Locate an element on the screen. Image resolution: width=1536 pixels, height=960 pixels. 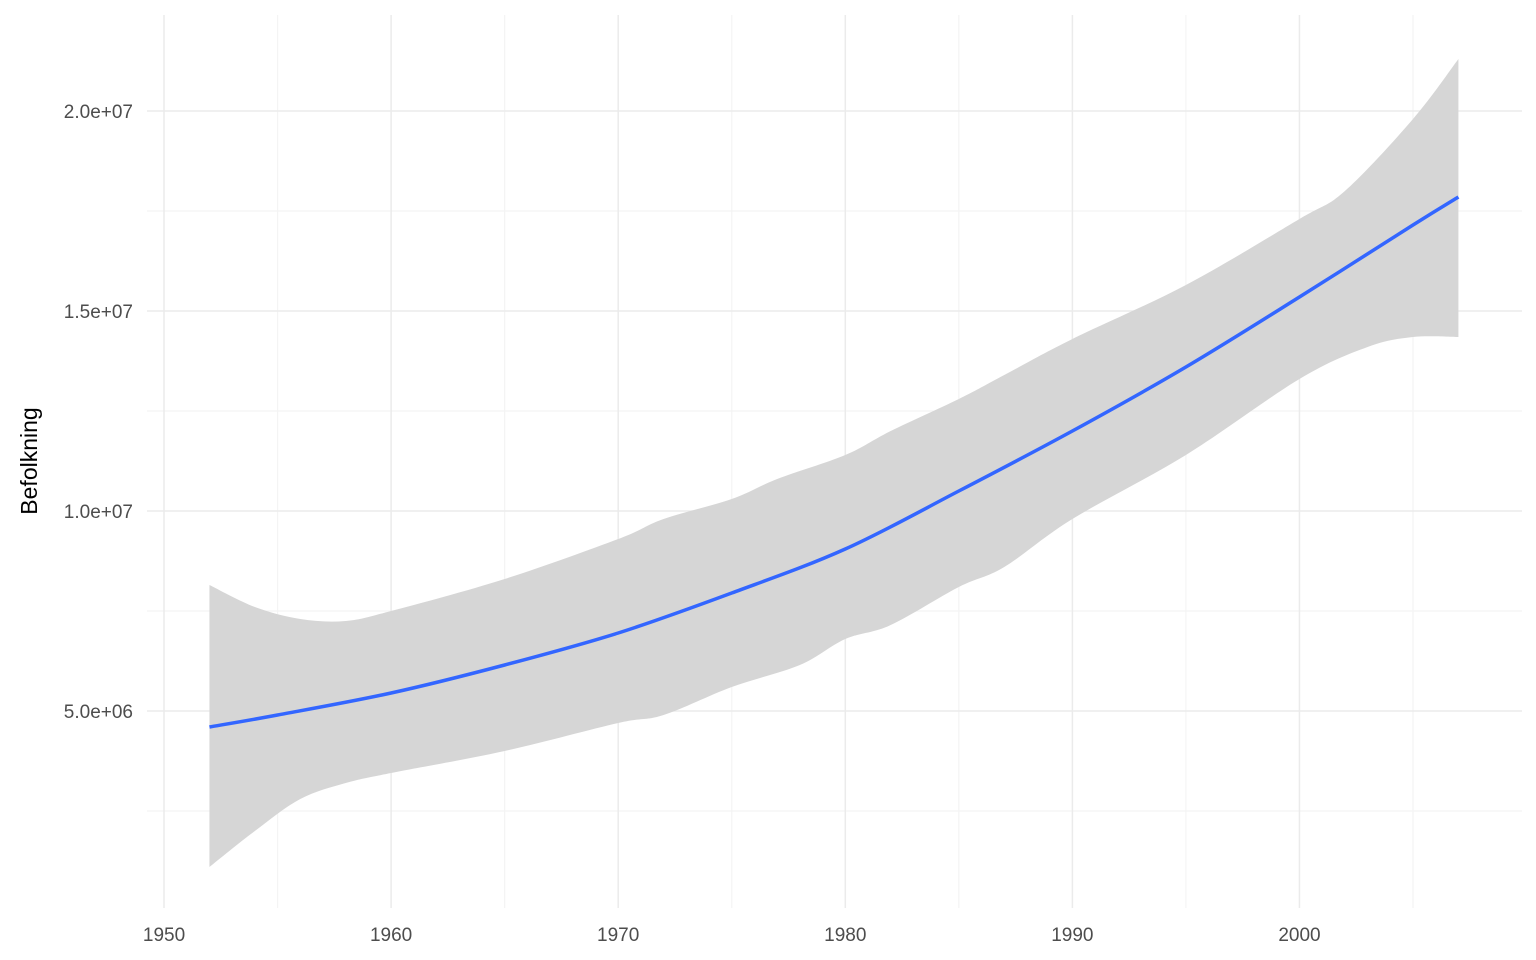
y-tick-label: 1.5e+07 is located at coordinates (98, 312).